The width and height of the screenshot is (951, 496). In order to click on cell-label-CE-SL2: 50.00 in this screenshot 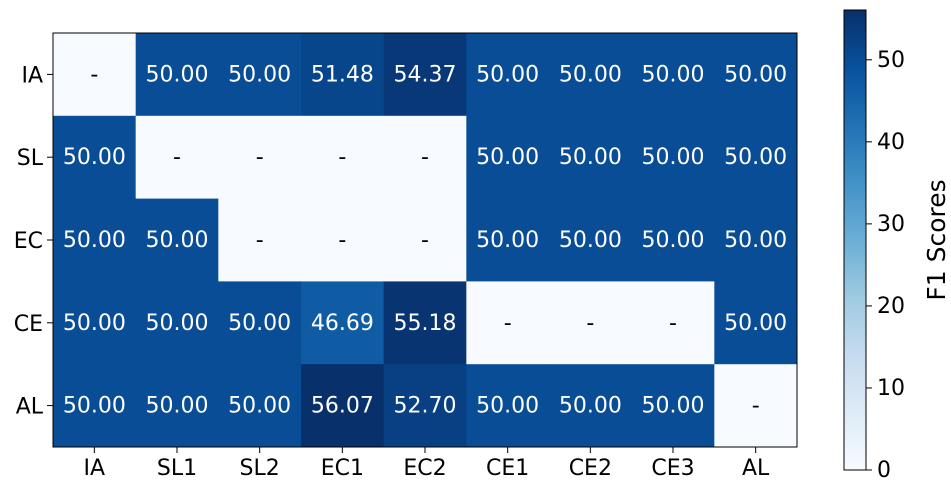, I will do `click(259, 323)`.